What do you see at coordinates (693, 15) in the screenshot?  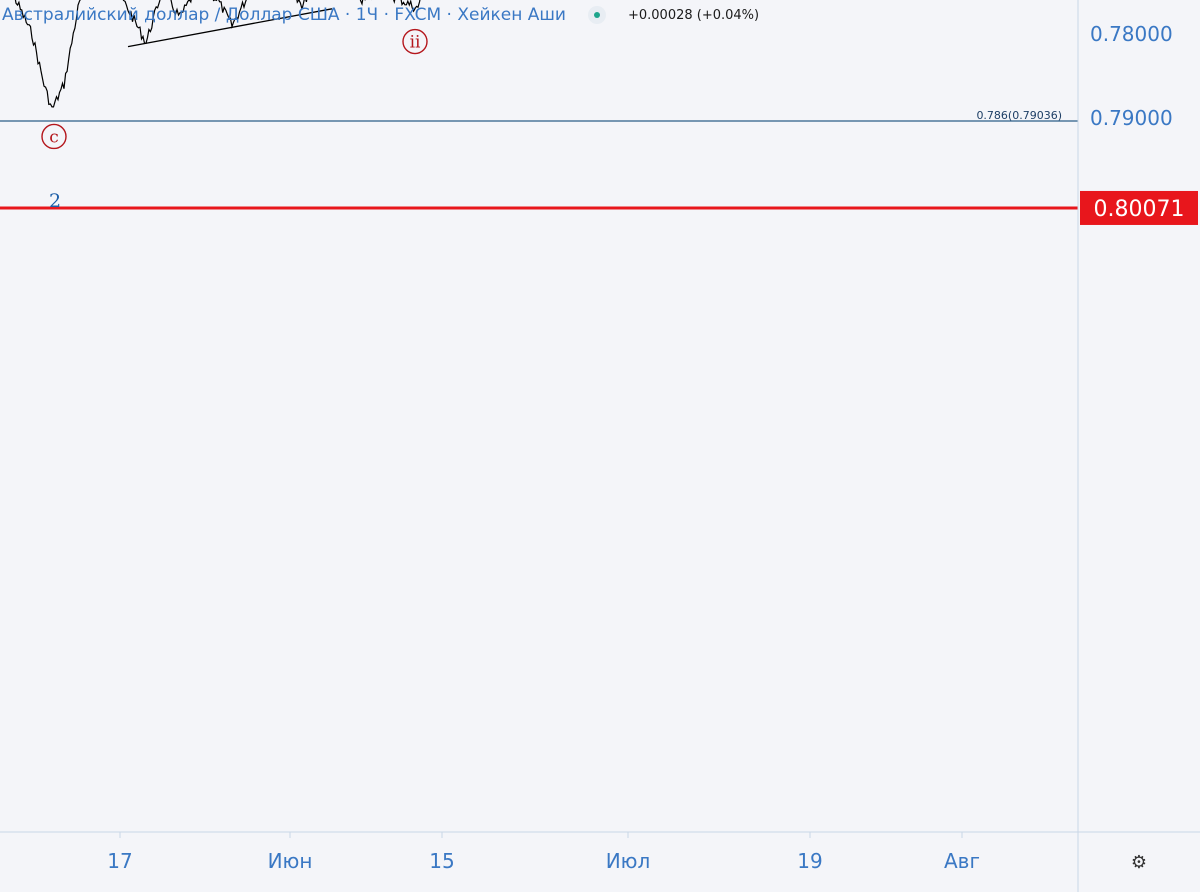 I see `price-change: +0.00028 (+0.04%)` at bounding box center [693, 15].